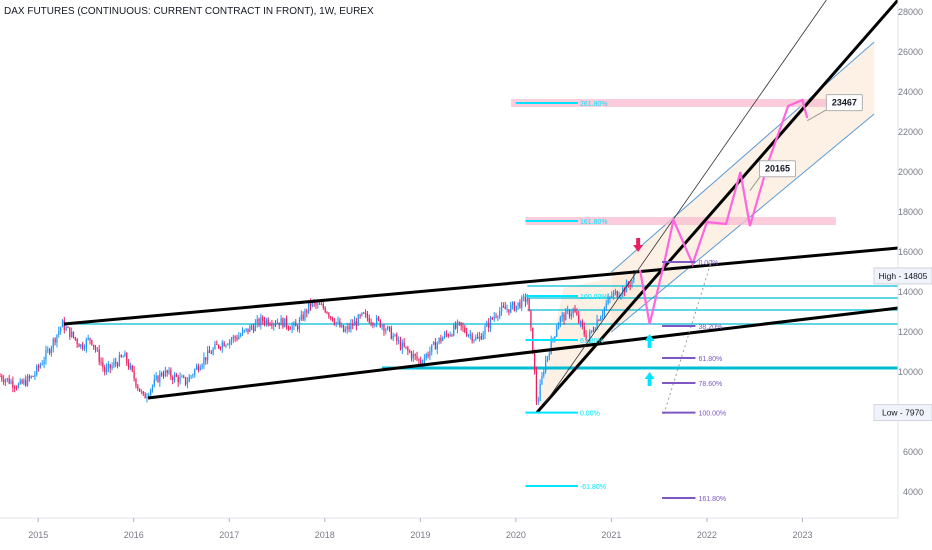 Image resolution: width=932 pixels, height=550 pixels. Describe the element at coordinates (707, 535) in the screenshot. I see `x-tick-label: 2022` at that location.